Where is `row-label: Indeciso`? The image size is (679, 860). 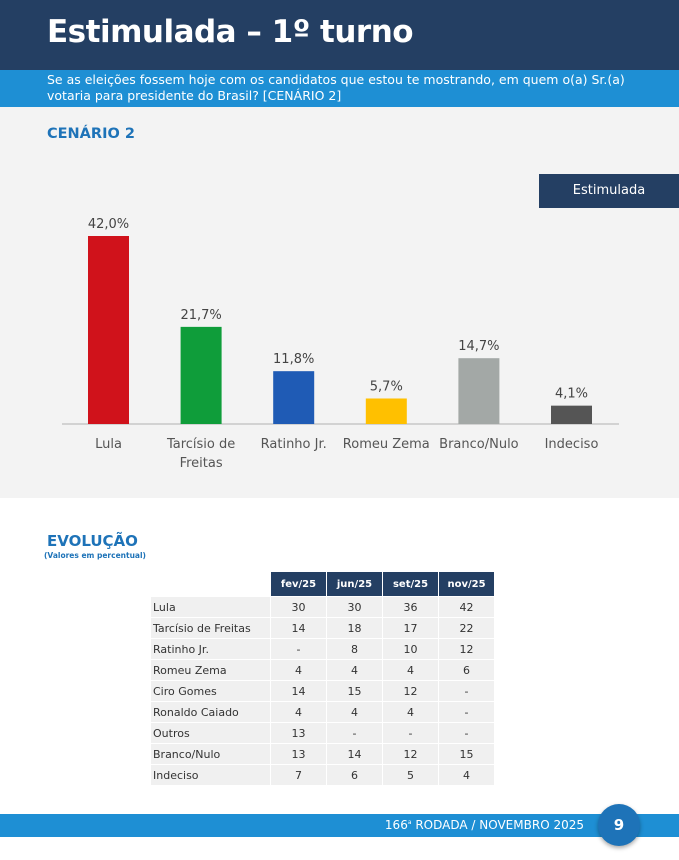
row-label: Indeciso is located at coordinates (210, 775).